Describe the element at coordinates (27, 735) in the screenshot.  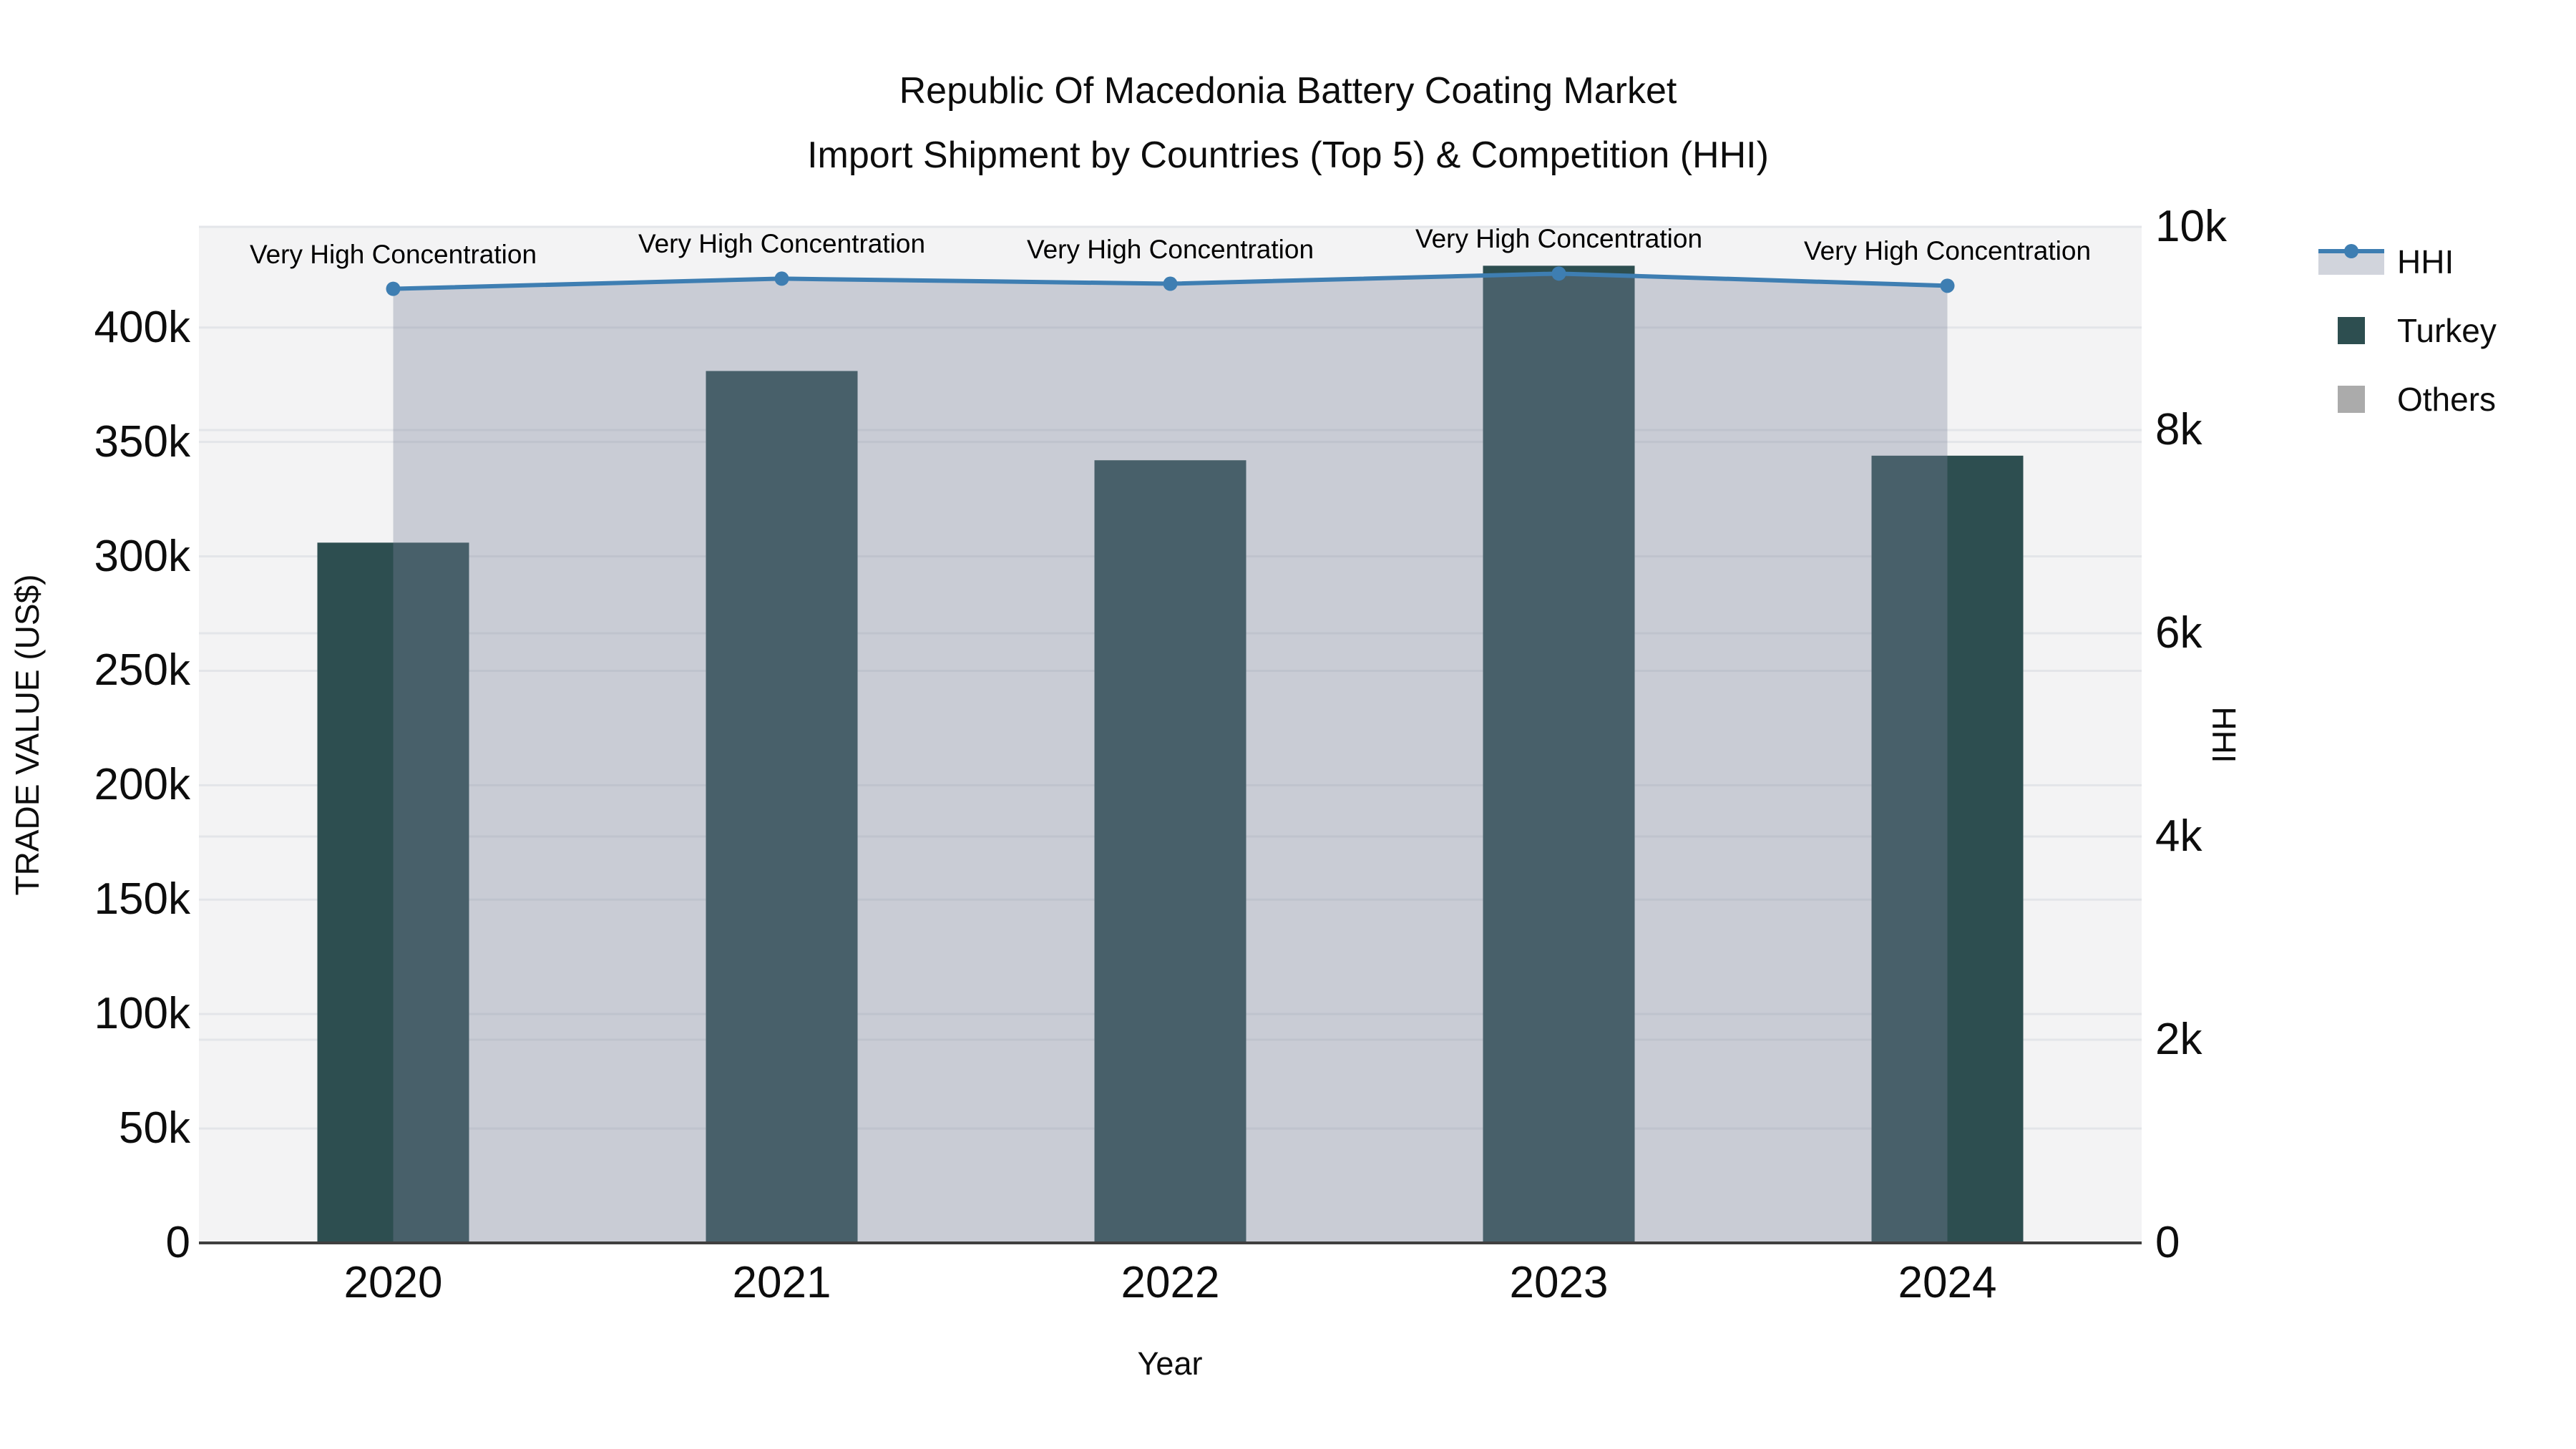
I see `y-axis-left-title: TRADE VALUE (US$)` at that location.